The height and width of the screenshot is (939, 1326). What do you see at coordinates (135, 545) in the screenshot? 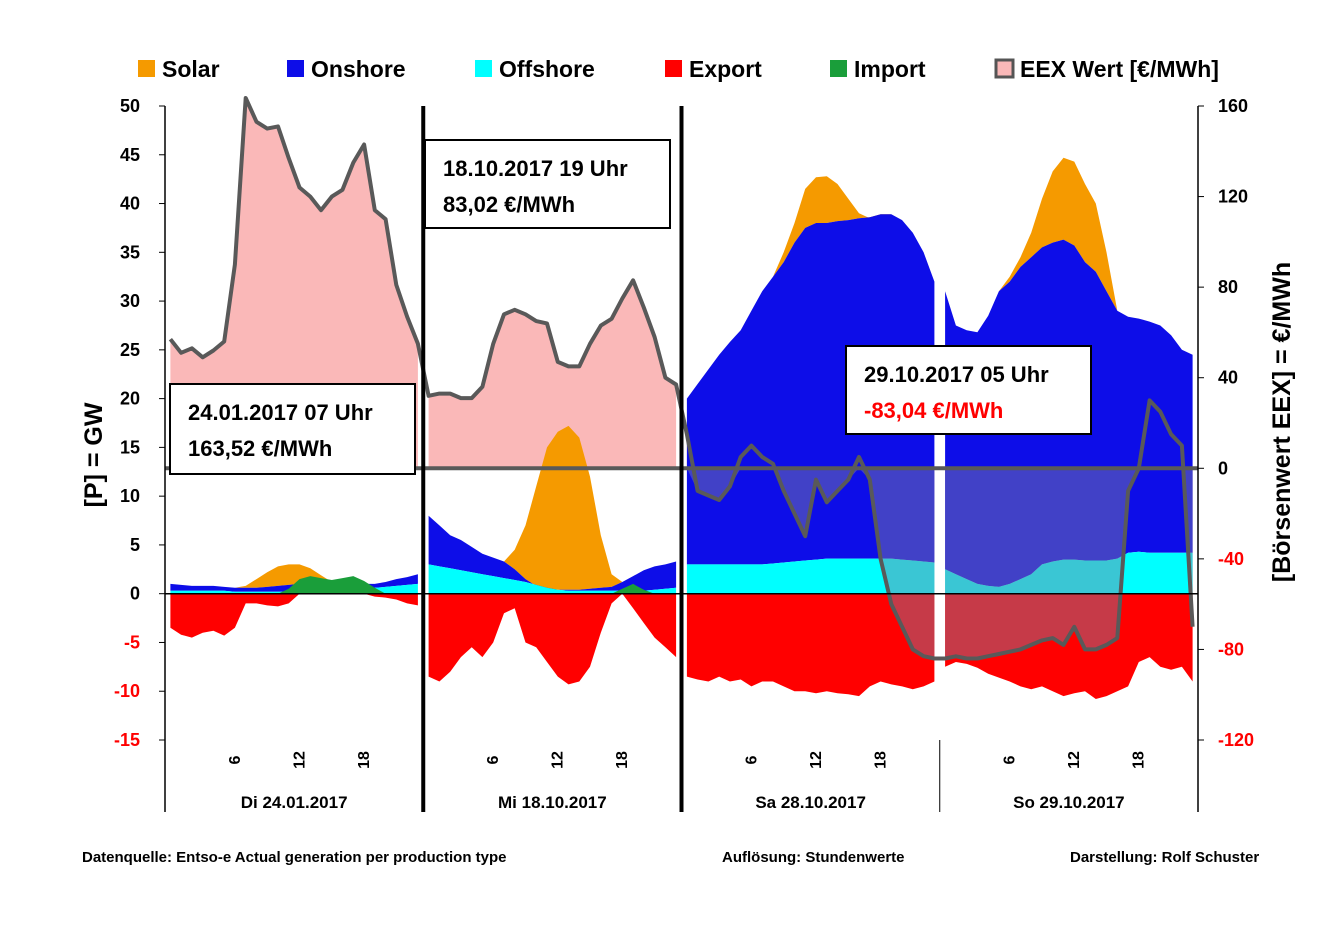
I see `y-left-tick-label: 5` at bounding box center [135, 545].